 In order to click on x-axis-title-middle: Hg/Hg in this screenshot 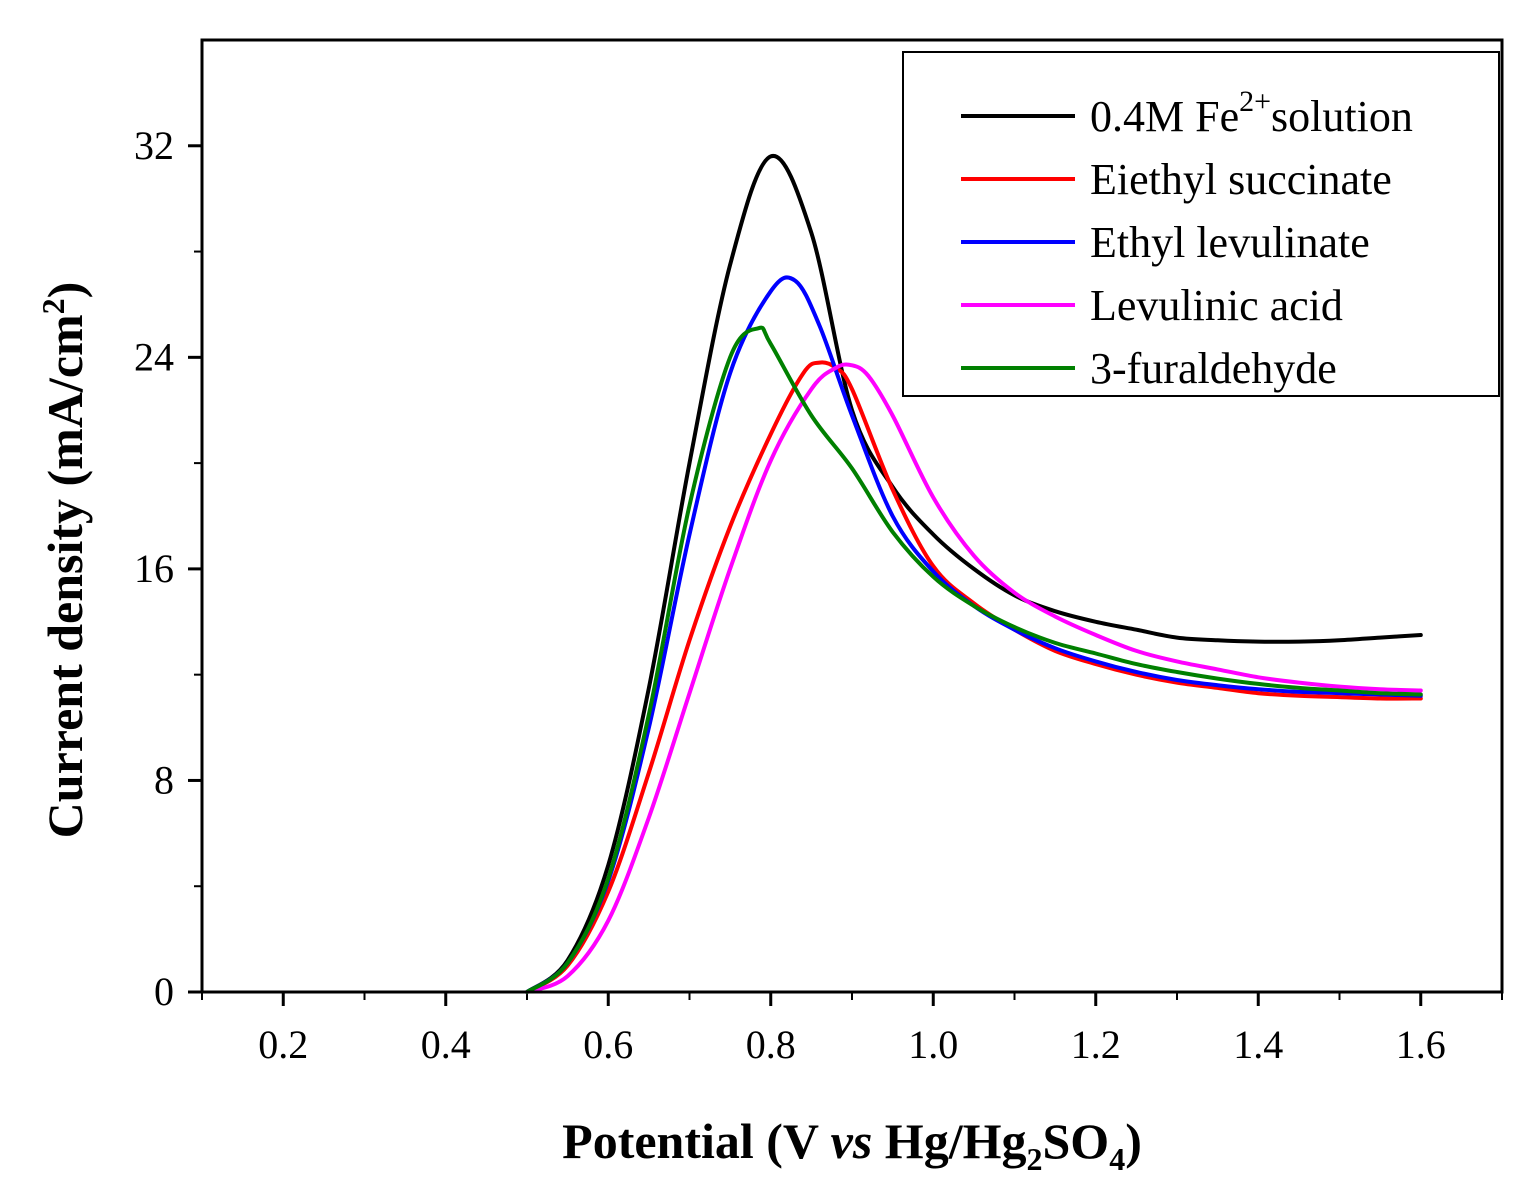, I will do `click(949, 1141)`.